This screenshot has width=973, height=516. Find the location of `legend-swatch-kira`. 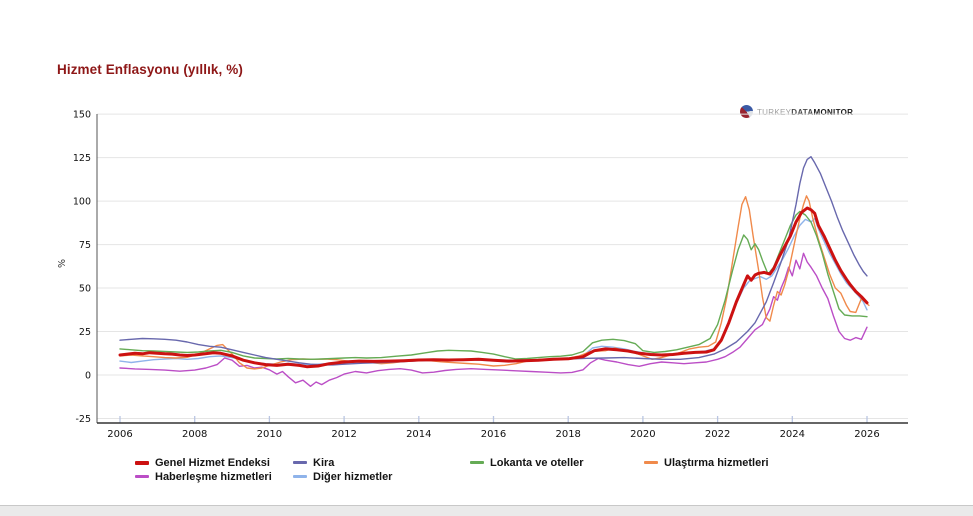

legend-swatch-kira is located at coordinates (300, 462).